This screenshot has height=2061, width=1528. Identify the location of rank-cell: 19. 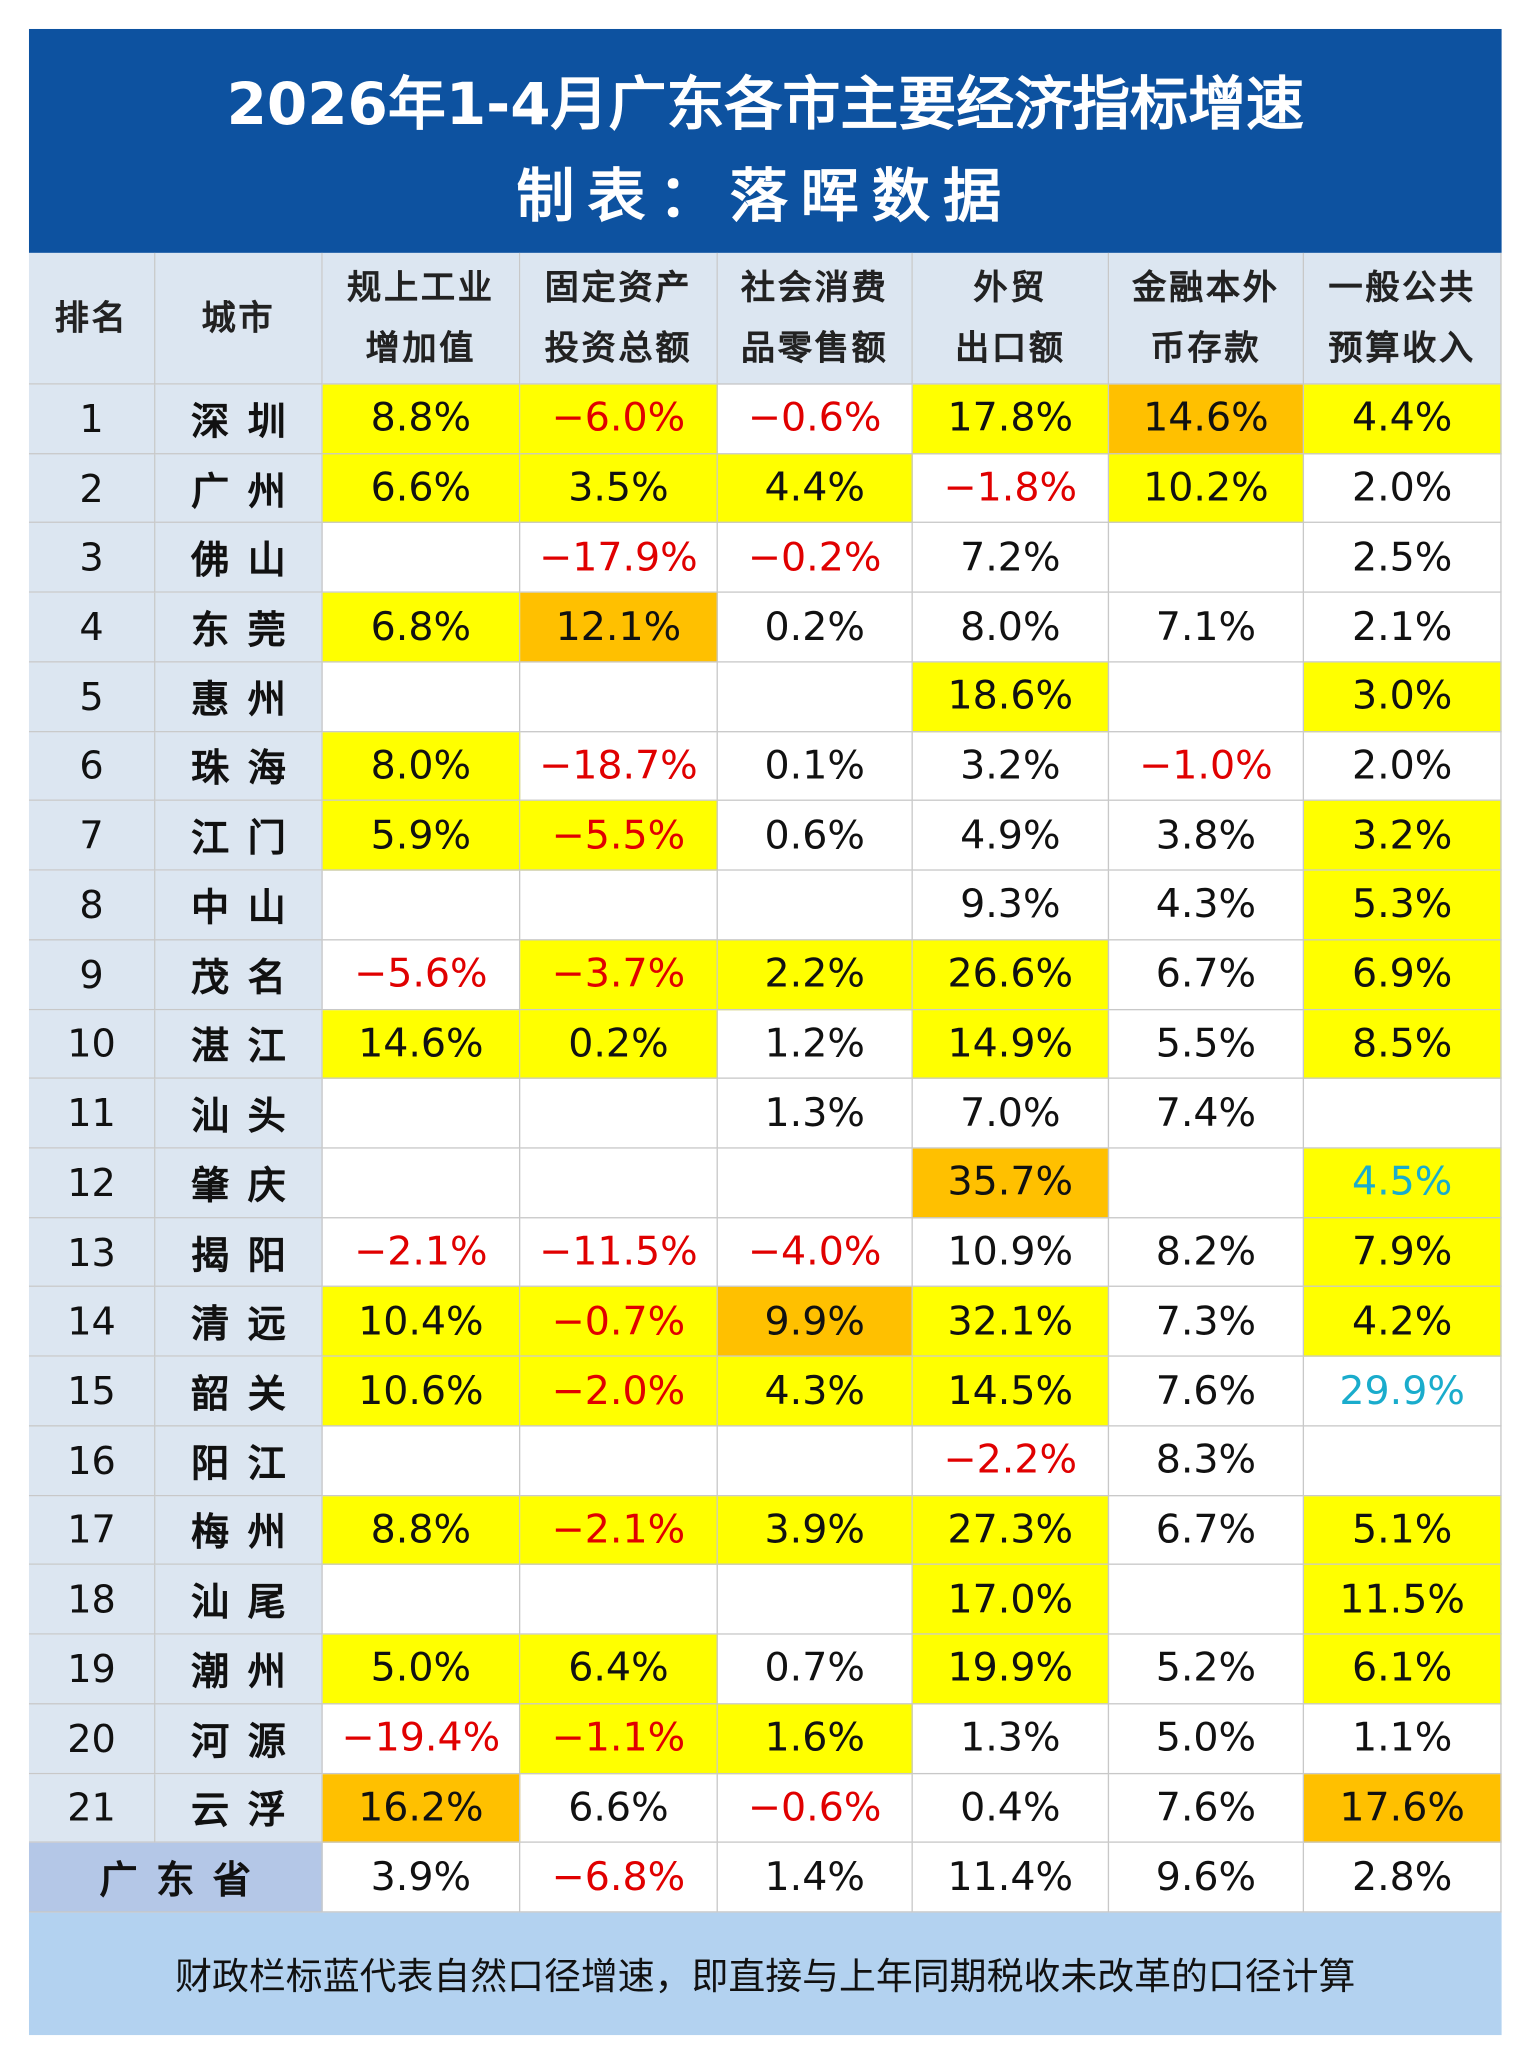
(92, 1669).